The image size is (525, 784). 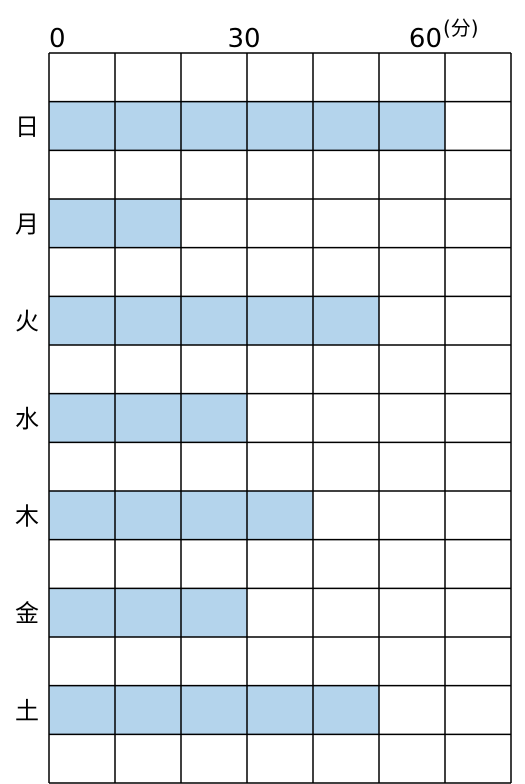 What do you see at coordinates (57, 39) in the screenshot?
I see `x-tick-label: 0` at bounding box center [57, 39].